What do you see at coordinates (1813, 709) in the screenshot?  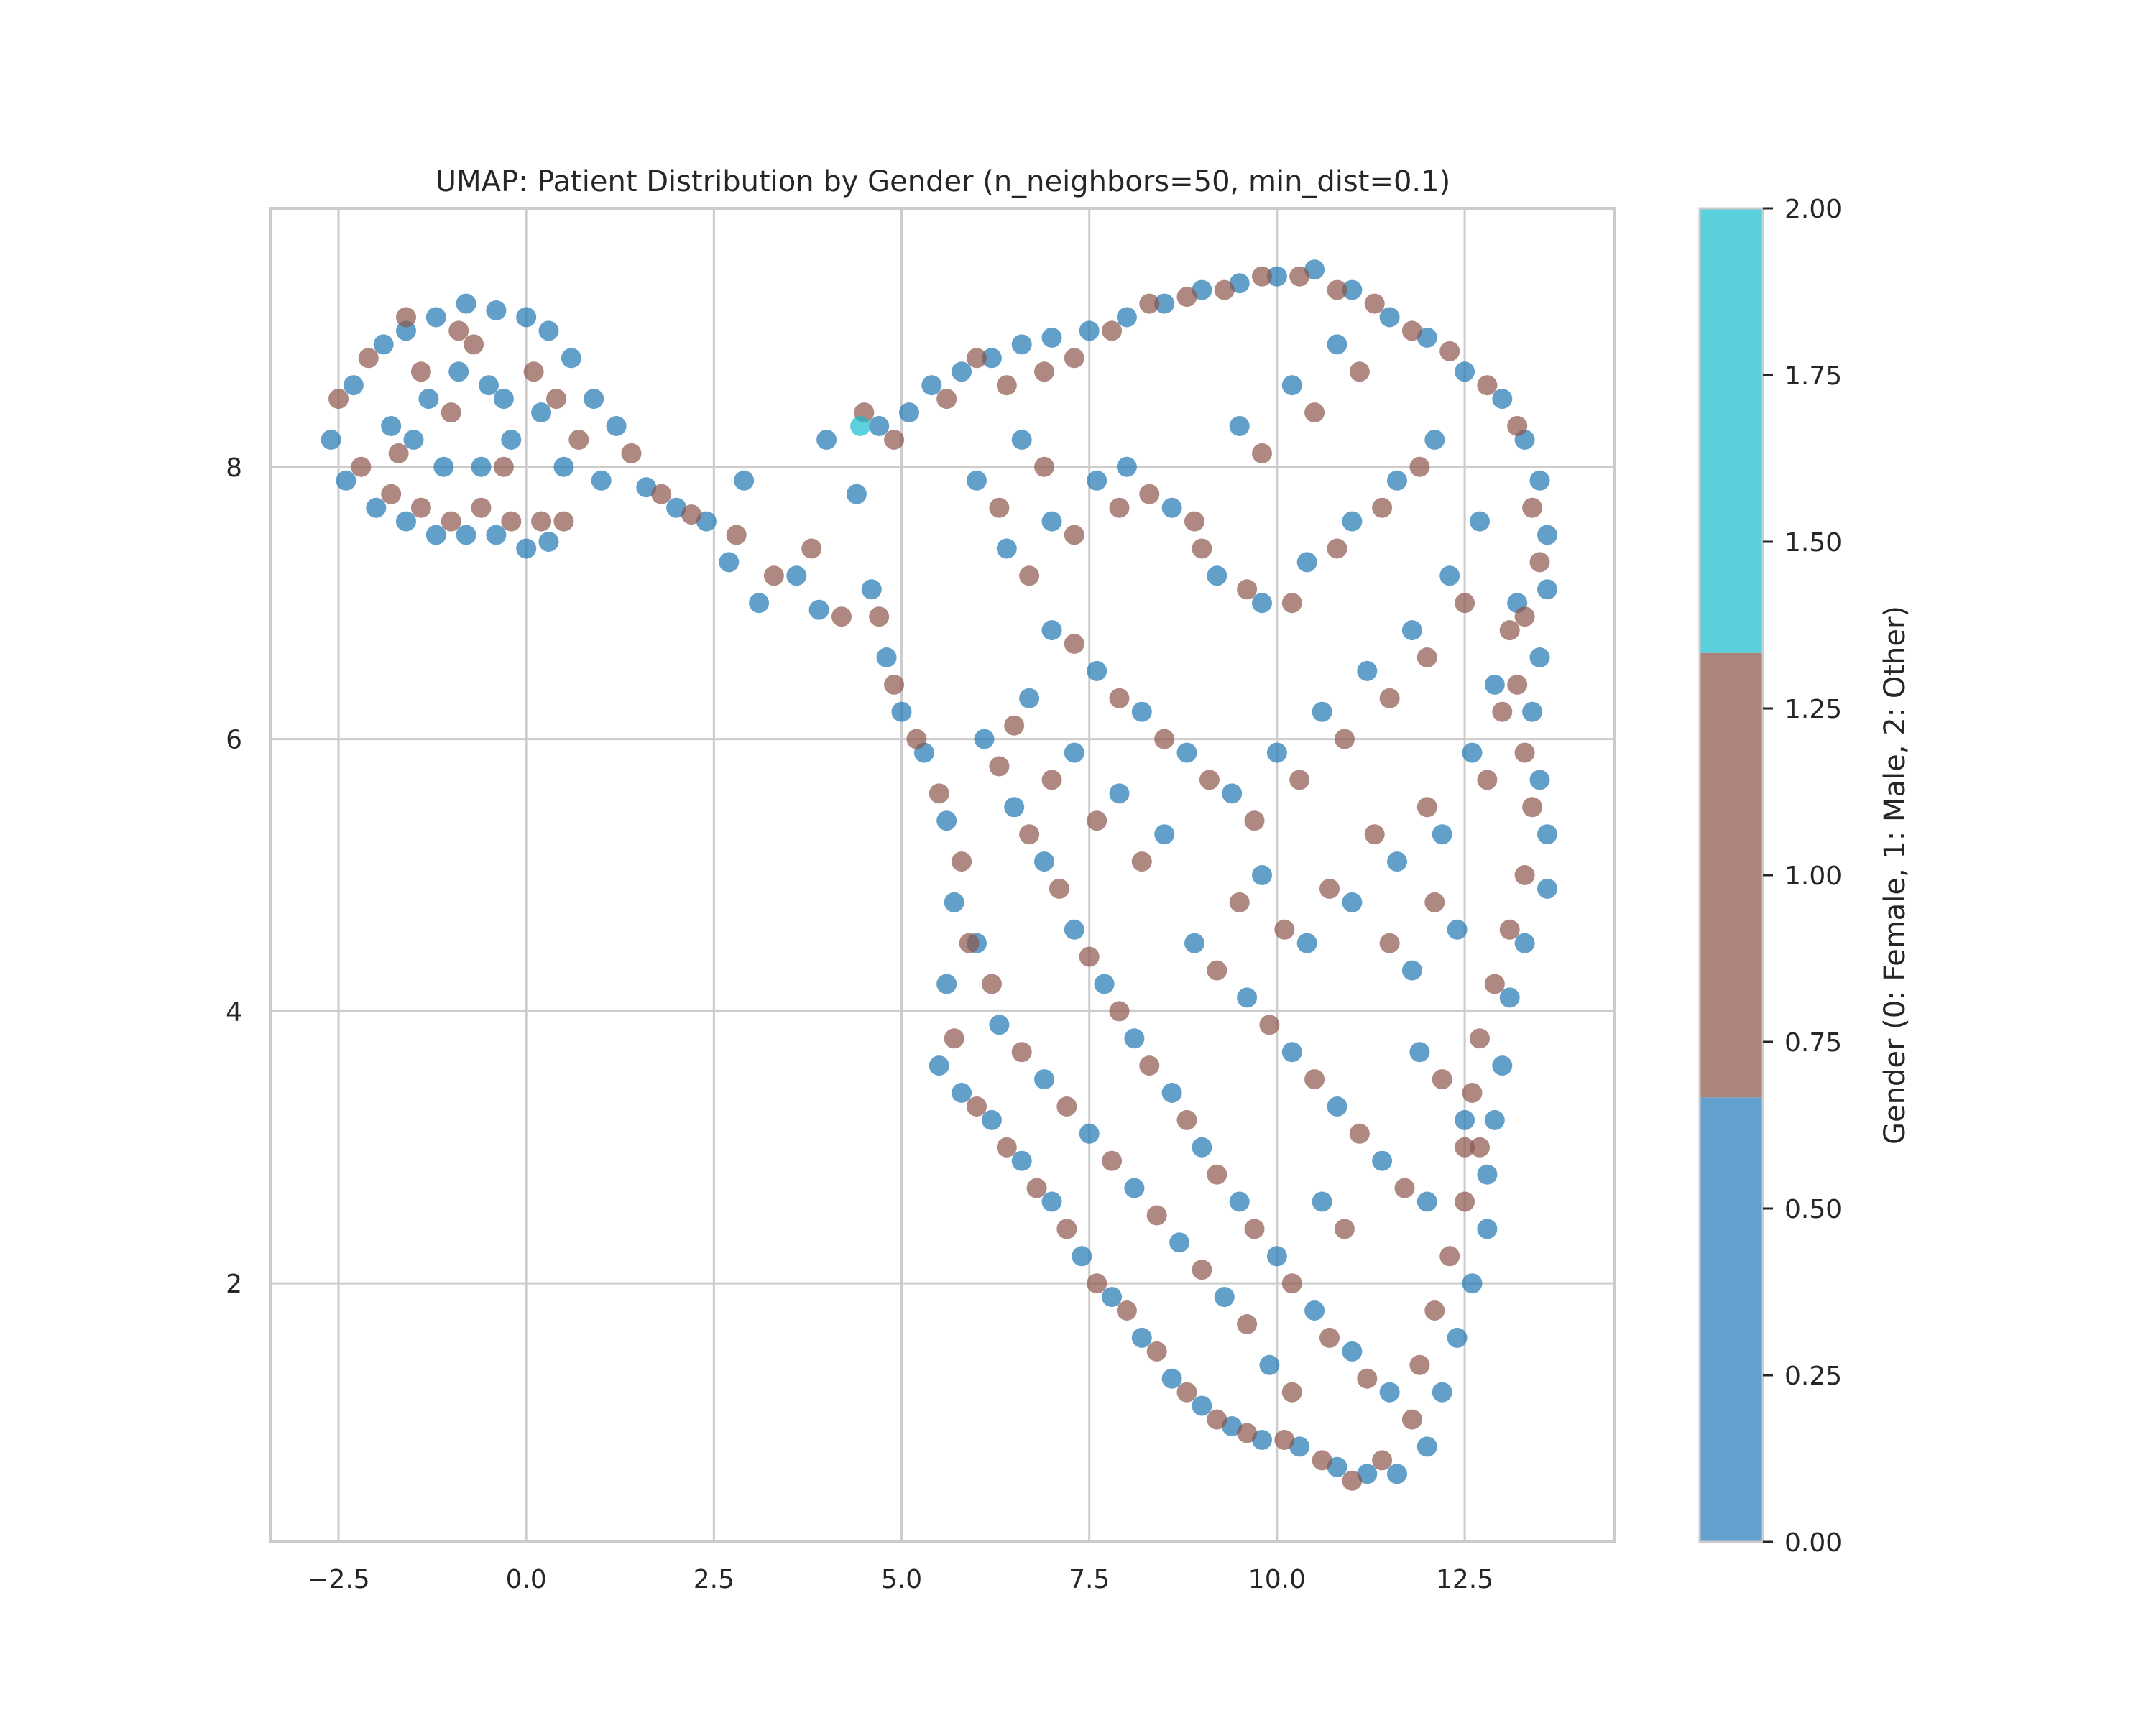 I see `colorbar-tick-label: 1.25` at bounding box center [1813, 709].